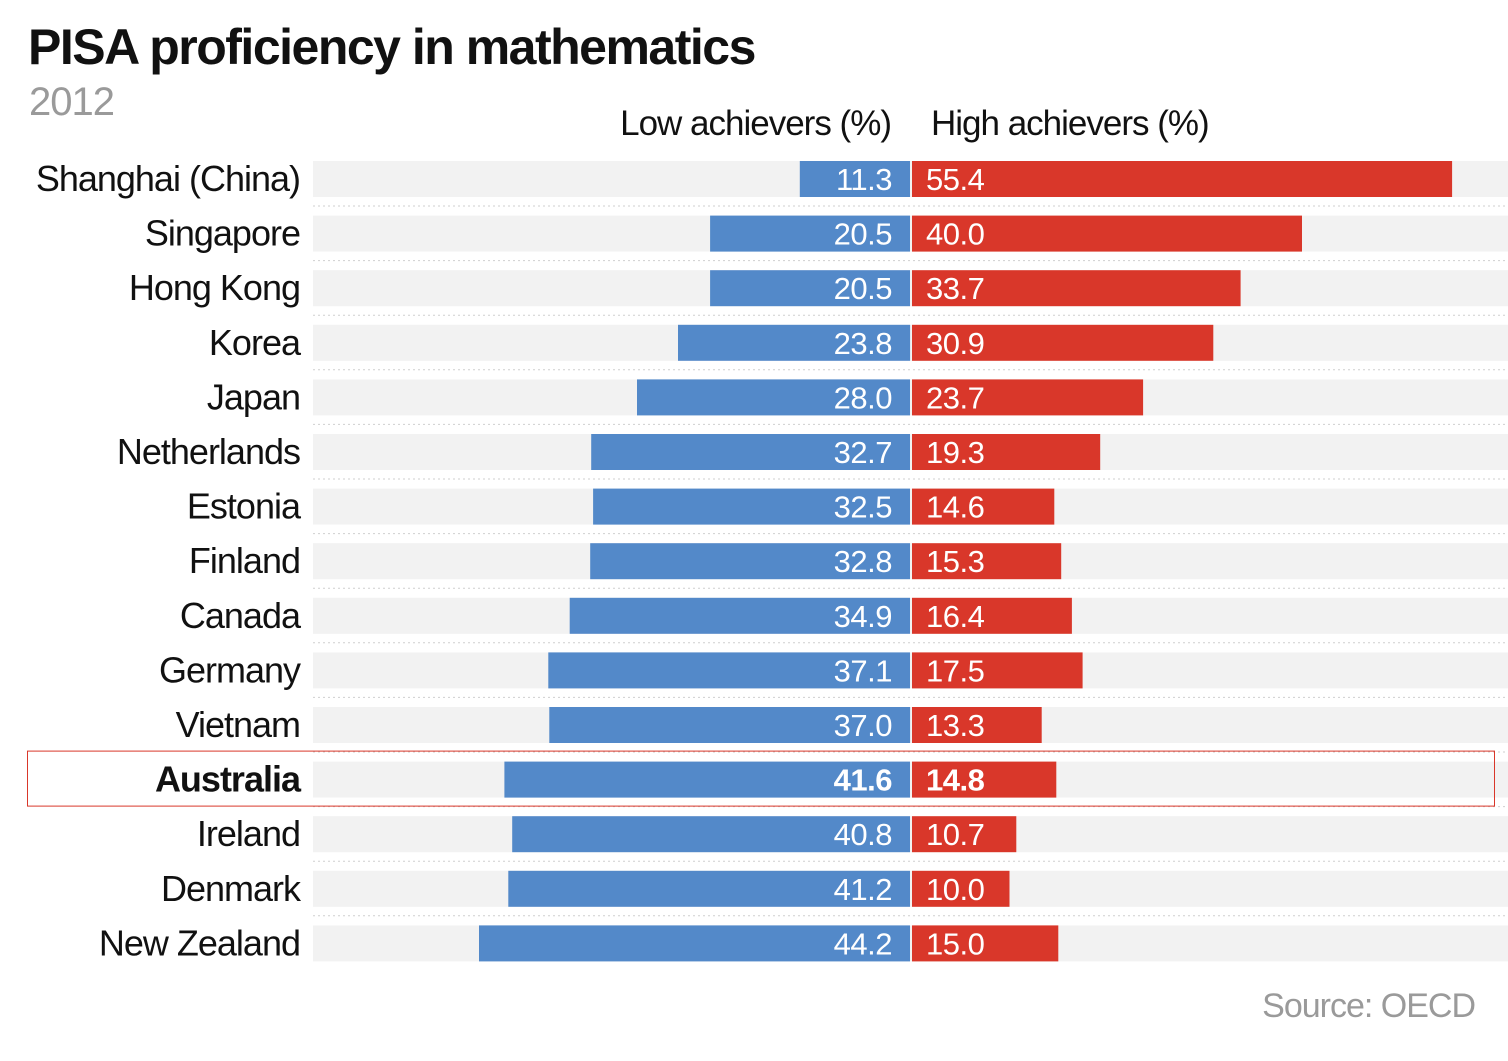  I want to click on high-value-label: 15.3, so click(955, 561).